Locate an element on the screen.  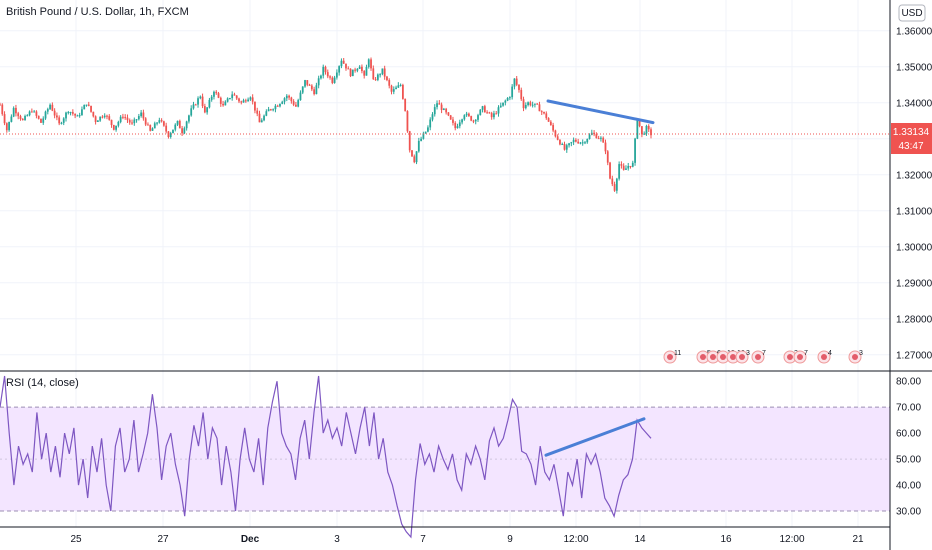
time-tick-label: 7 is located at coordinates (423, 539).